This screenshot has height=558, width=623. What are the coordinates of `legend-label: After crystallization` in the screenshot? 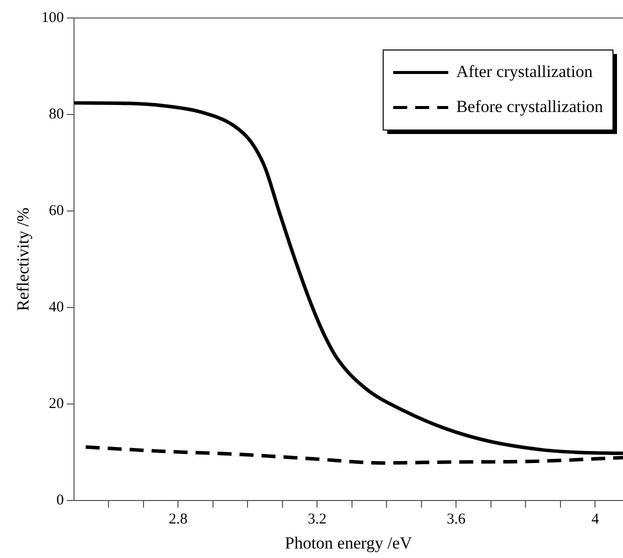 It's located at (525, 71).